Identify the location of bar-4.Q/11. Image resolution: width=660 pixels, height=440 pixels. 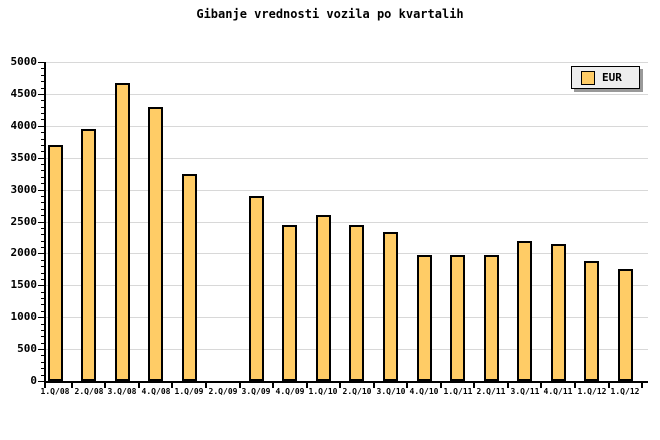
(558, 312).